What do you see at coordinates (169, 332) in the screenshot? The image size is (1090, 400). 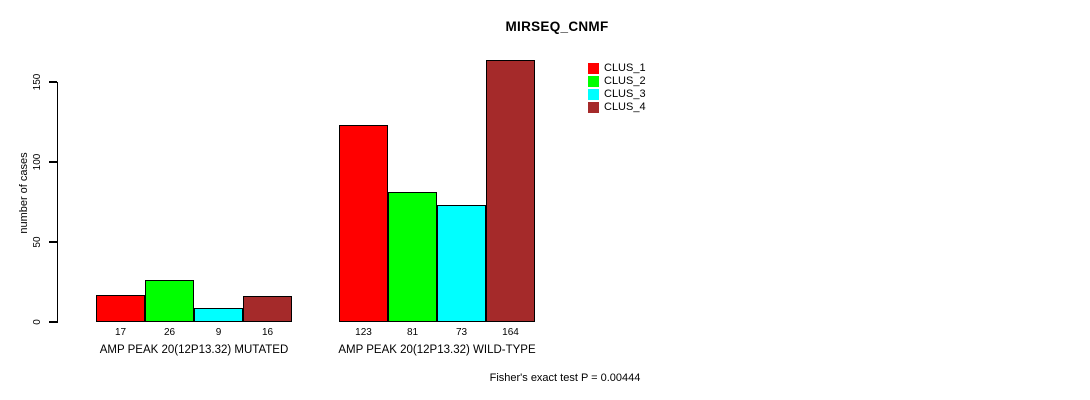 I see `bar-value-label: 26` at bounding box center [169, 332].